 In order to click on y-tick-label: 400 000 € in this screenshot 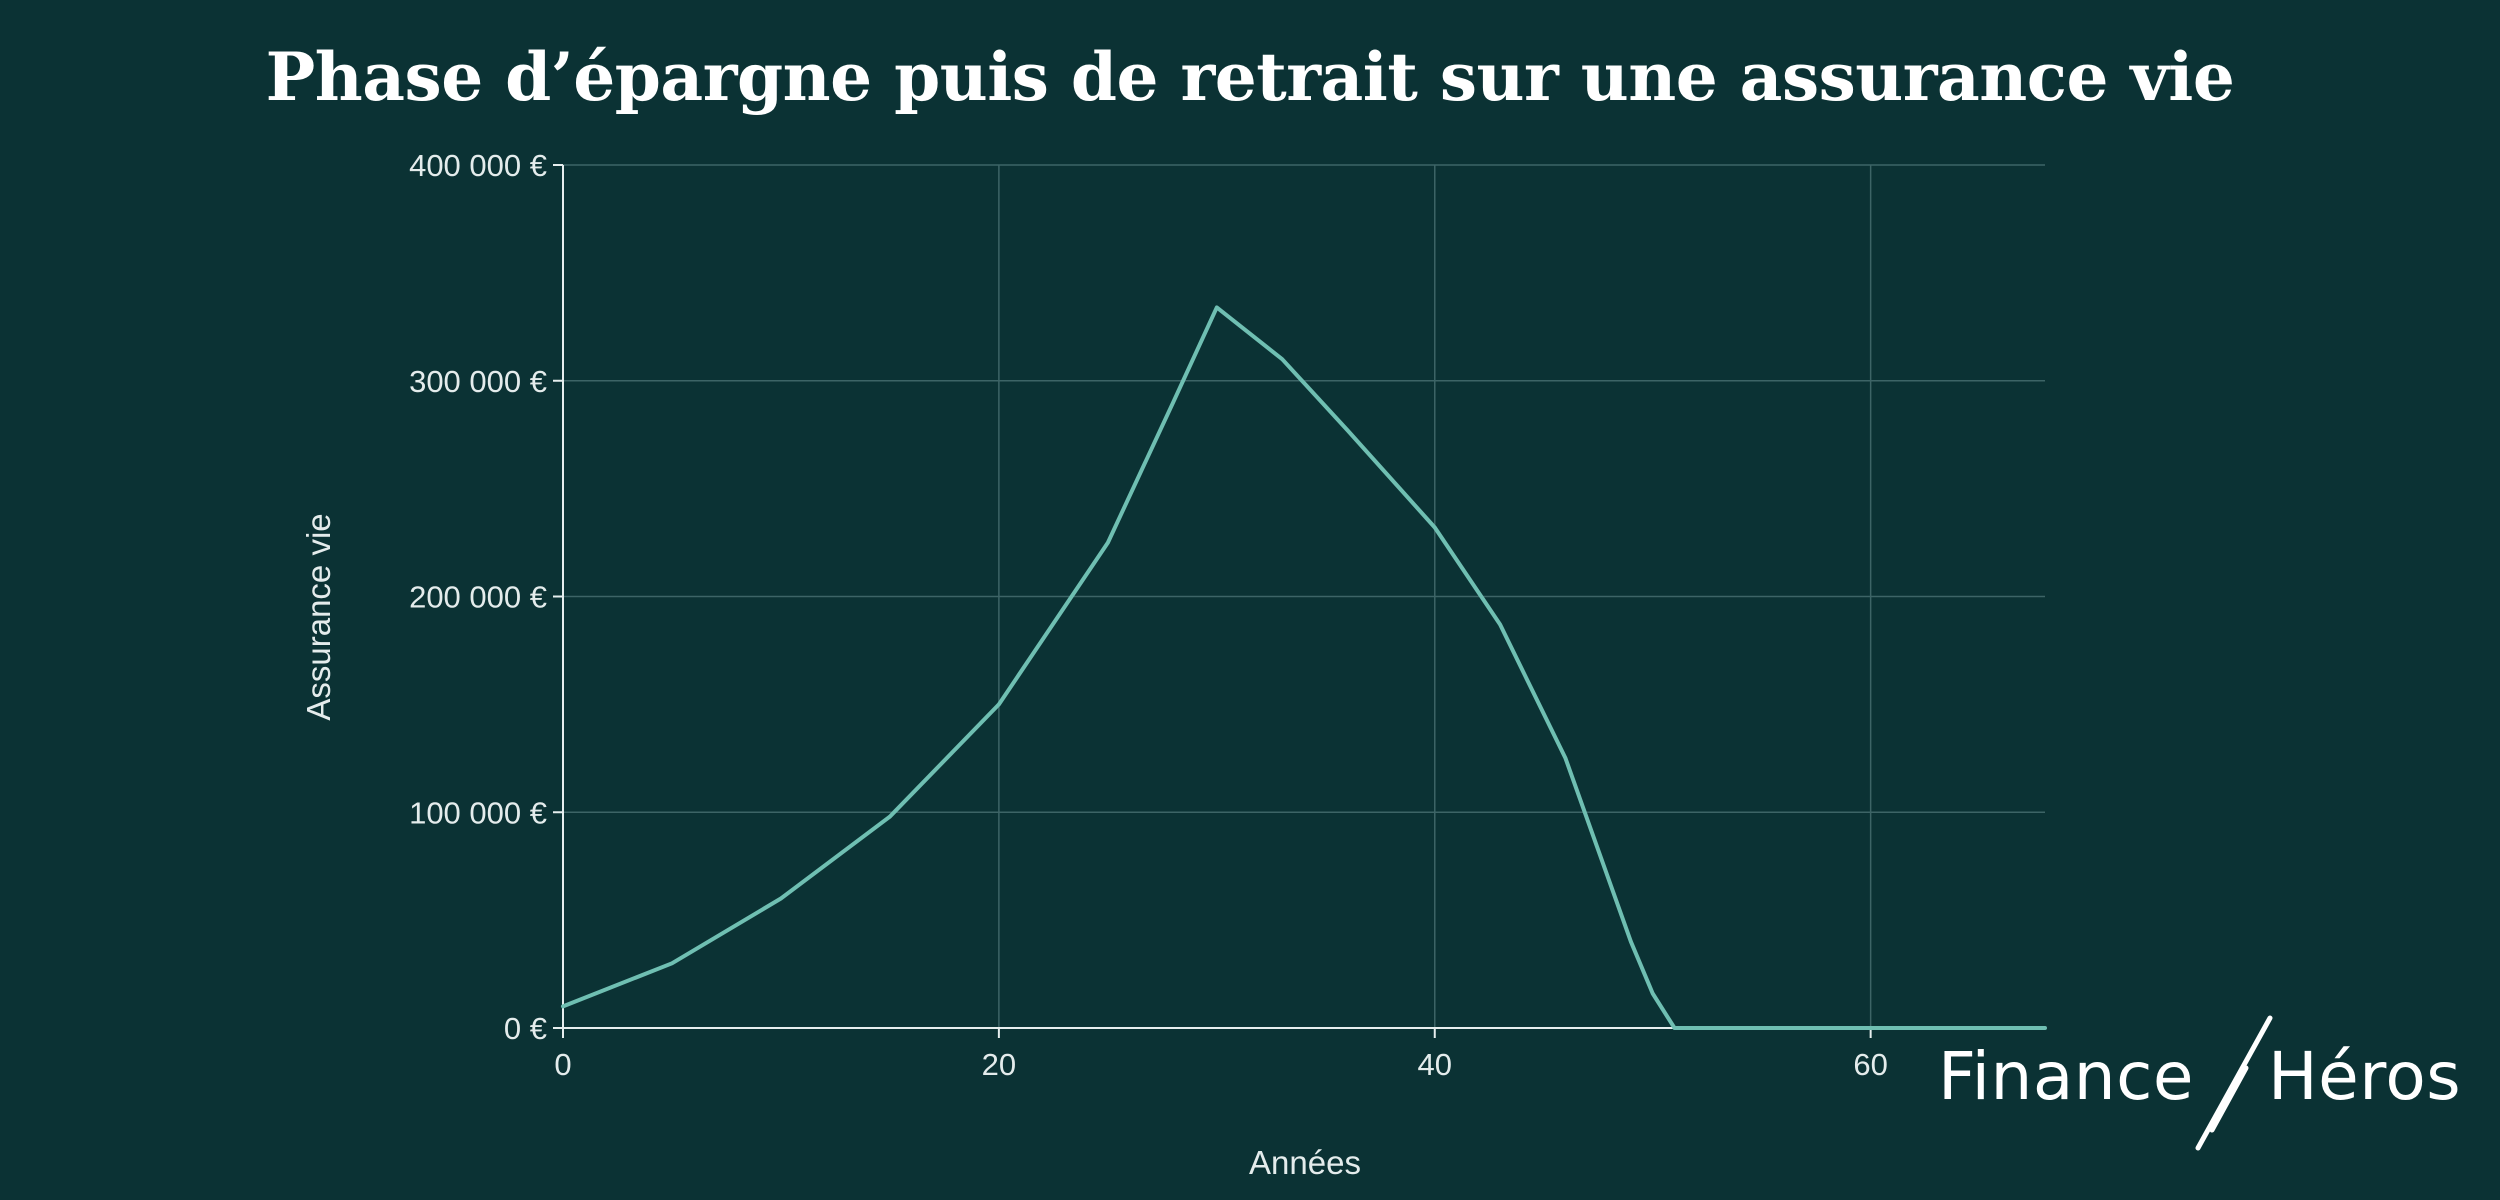, I will do `click(478, 165)`.